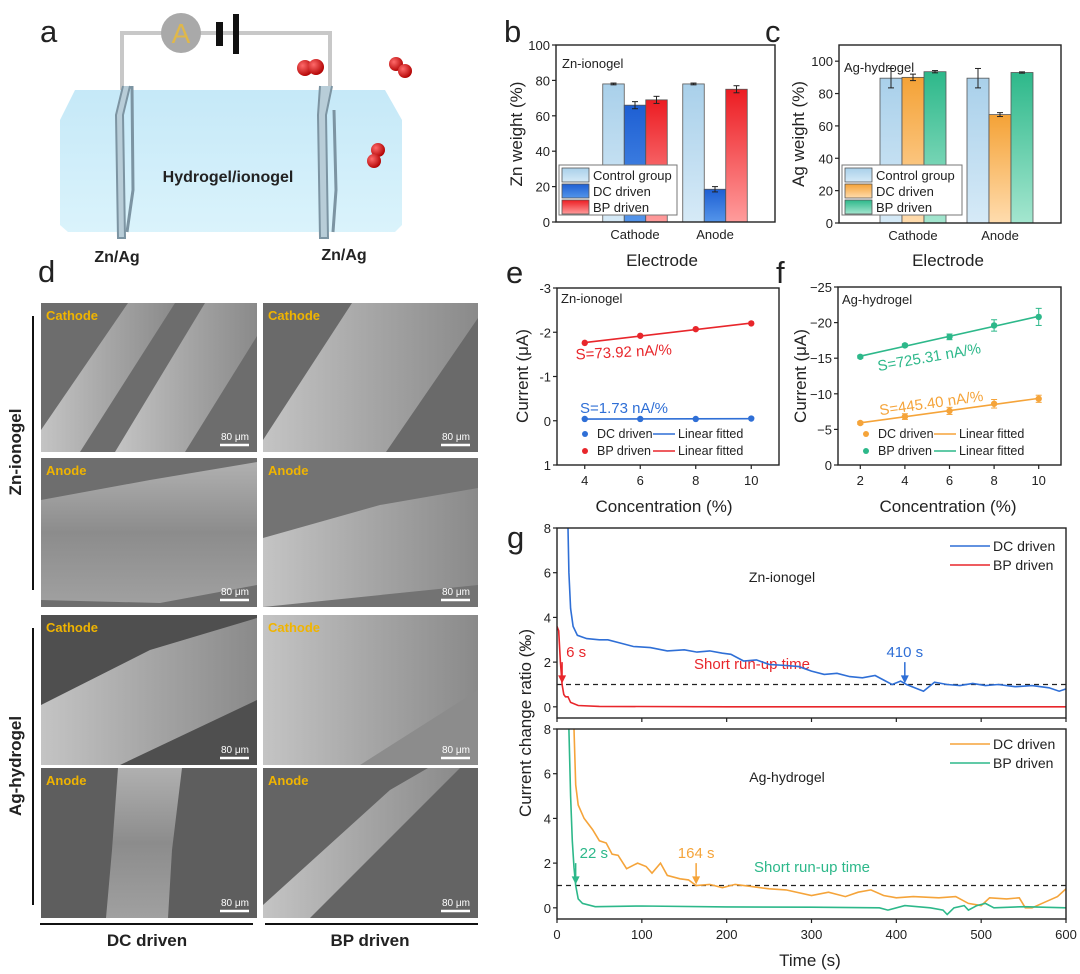  What do you see at coordinates (710, 451) in the screenshot?
I see `legend-fit-label: Linear fitted` at bounding box center [710, 451].